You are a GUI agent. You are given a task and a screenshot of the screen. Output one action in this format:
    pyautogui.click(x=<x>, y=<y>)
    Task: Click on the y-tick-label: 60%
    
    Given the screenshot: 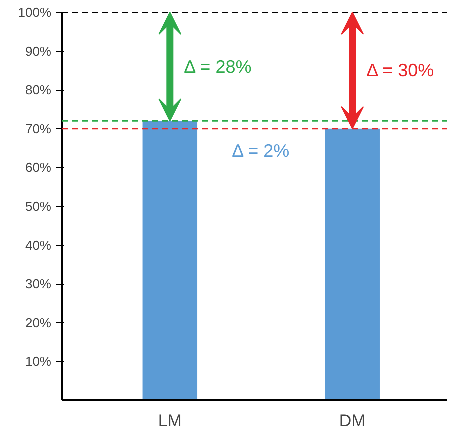 What is the action you would take?
    pyautogui.click(x=38, y=168)
    